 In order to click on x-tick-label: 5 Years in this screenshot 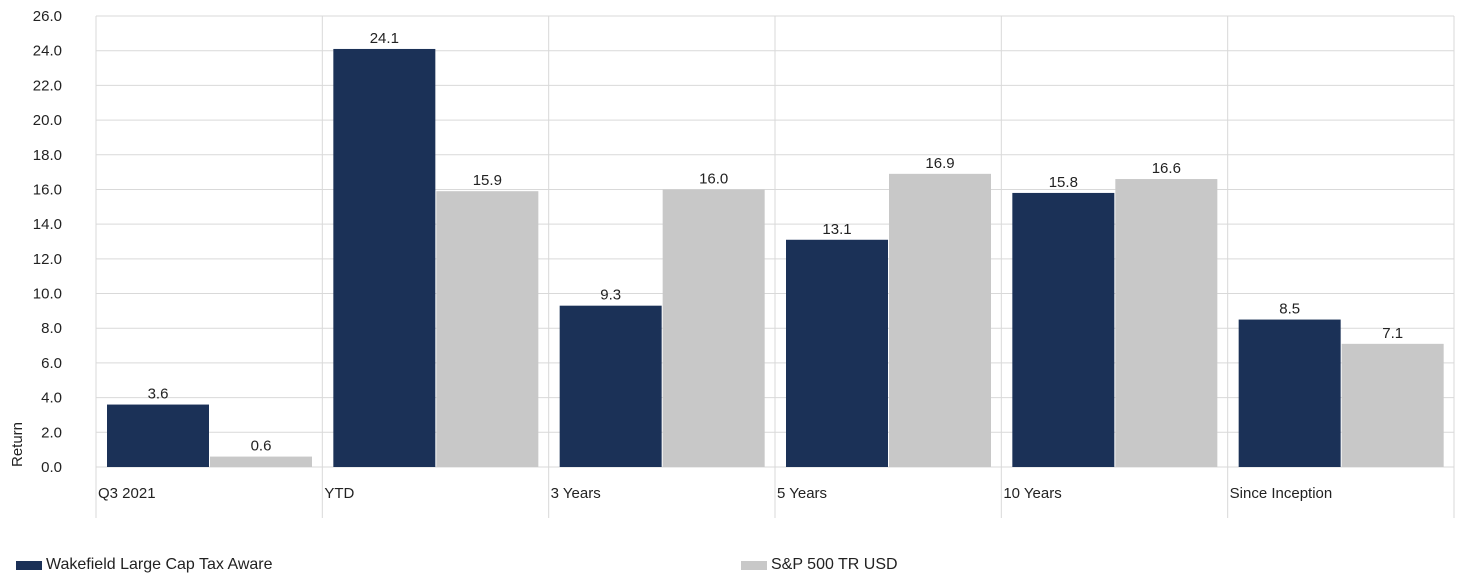, I will do `click(802, 493)`.